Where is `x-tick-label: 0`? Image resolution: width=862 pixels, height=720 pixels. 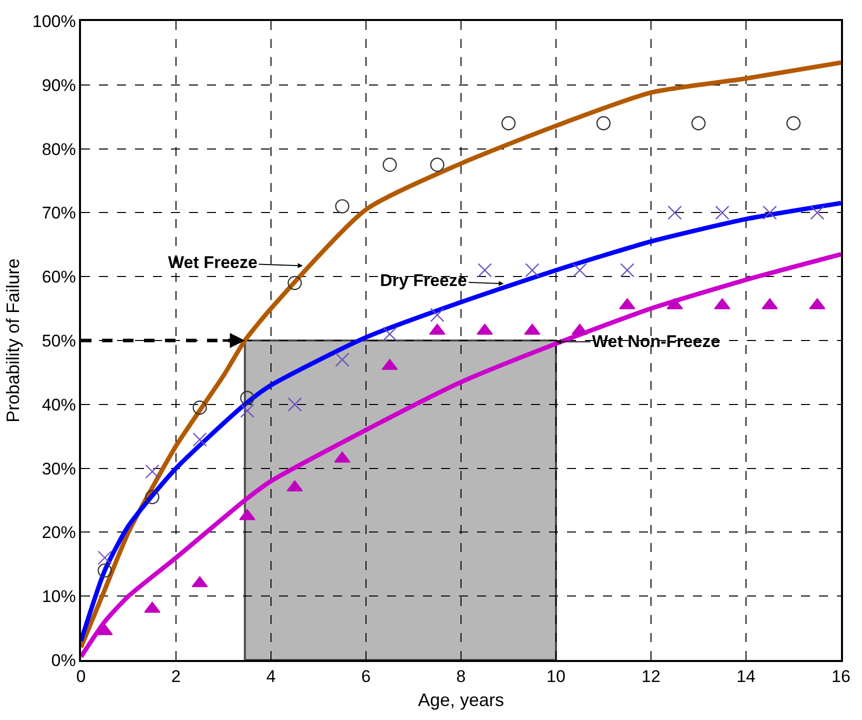 x-tick-label: 0 is located at coordinates (81, 676).